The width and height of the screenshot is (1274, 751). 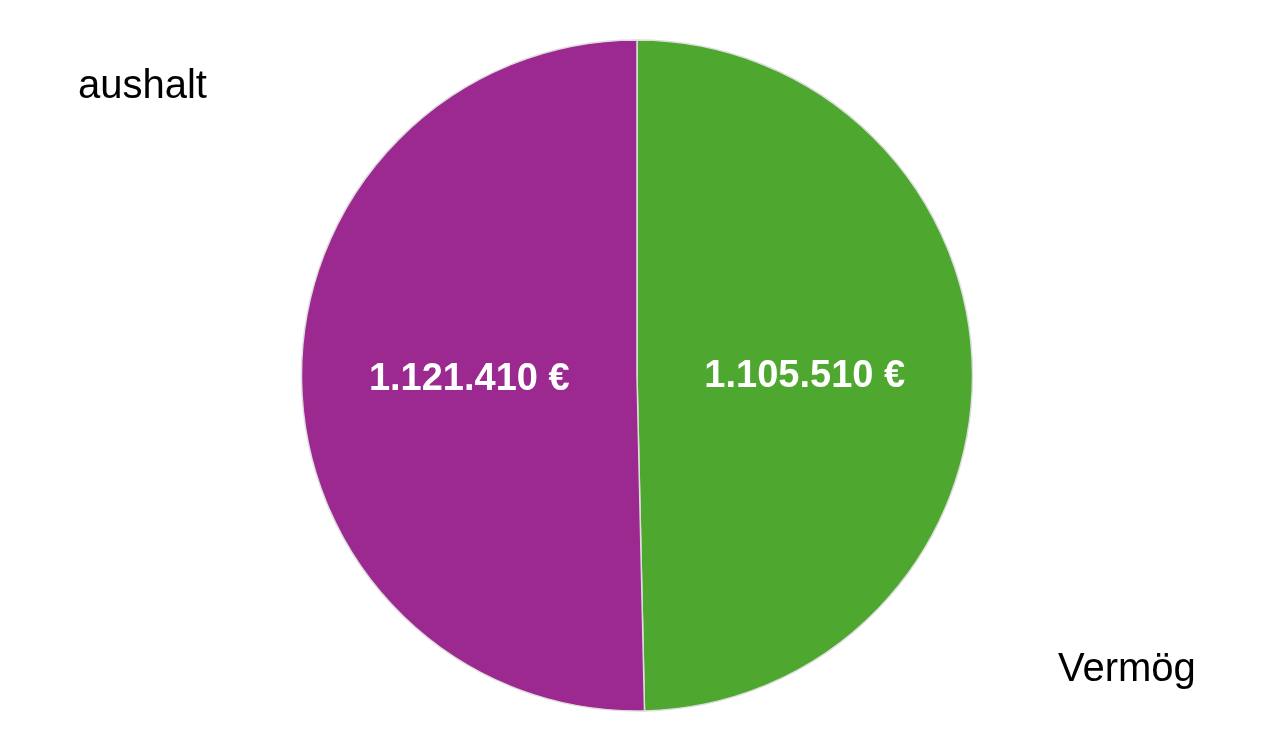 I want to click on data-label: 1.121.410 €, so click(x=469, y=377).